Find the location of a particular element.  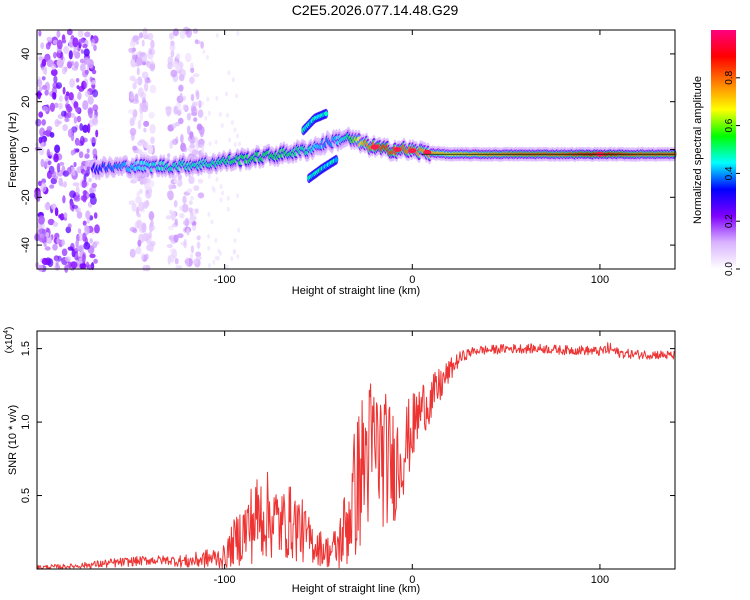

colorbar-tick-label: 0.2 is located at coordinates (729, 221).